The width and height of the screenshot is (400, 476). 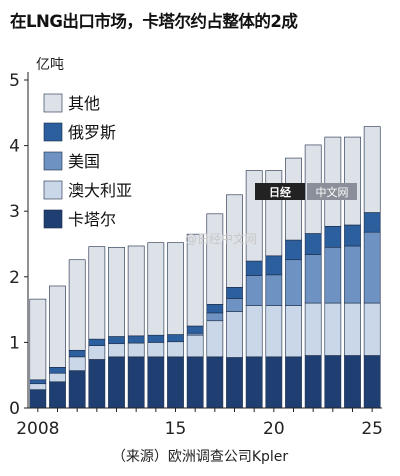 I want to click on bar-segment-其他-2015, so click(x=175, y=288).